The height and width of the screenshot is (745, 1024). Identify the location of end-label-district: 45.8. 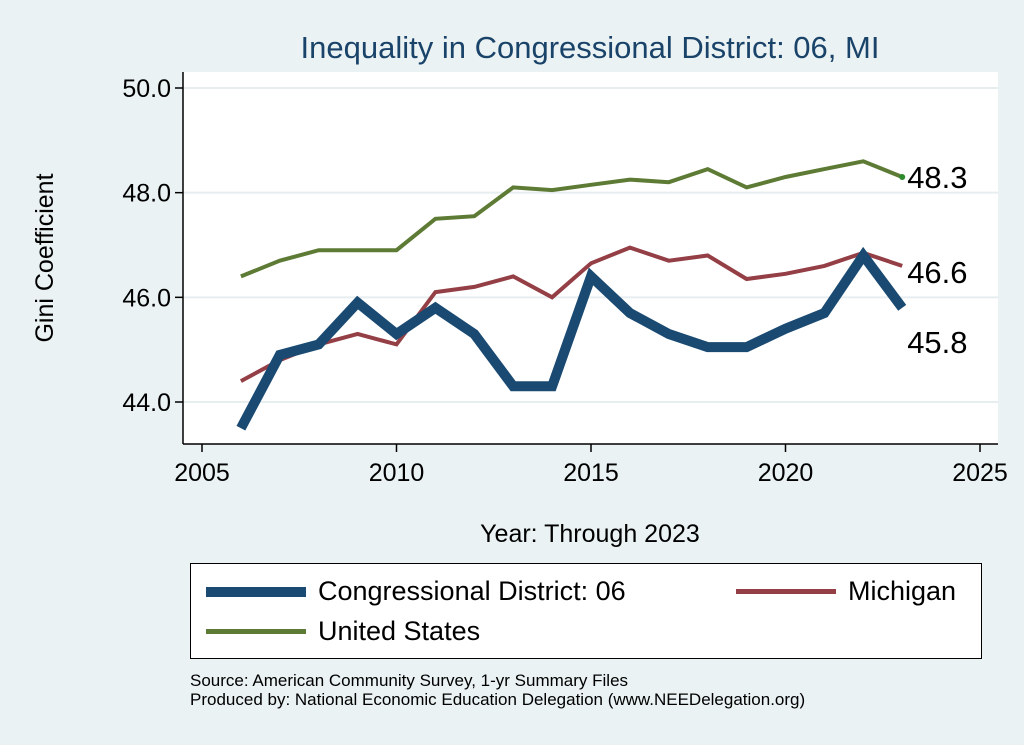
(937, 342).